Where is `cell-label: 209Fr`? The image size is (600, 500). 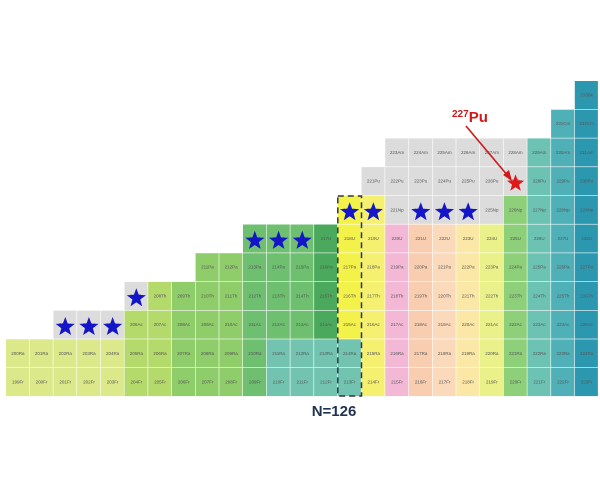 cell-label: 209Fr is located at coordinates (255, 382).